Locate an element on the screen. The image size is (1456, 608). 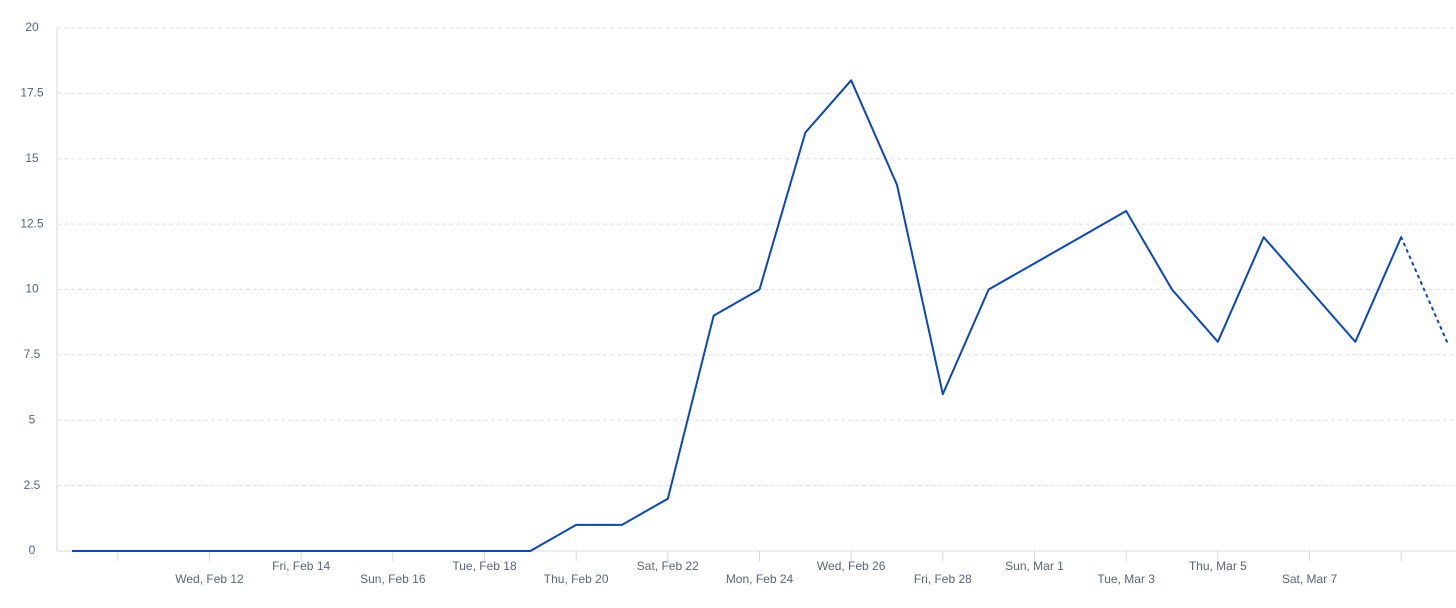
x-tick-label: Sun, Mar 1 is located at coordinates (1034, 566).